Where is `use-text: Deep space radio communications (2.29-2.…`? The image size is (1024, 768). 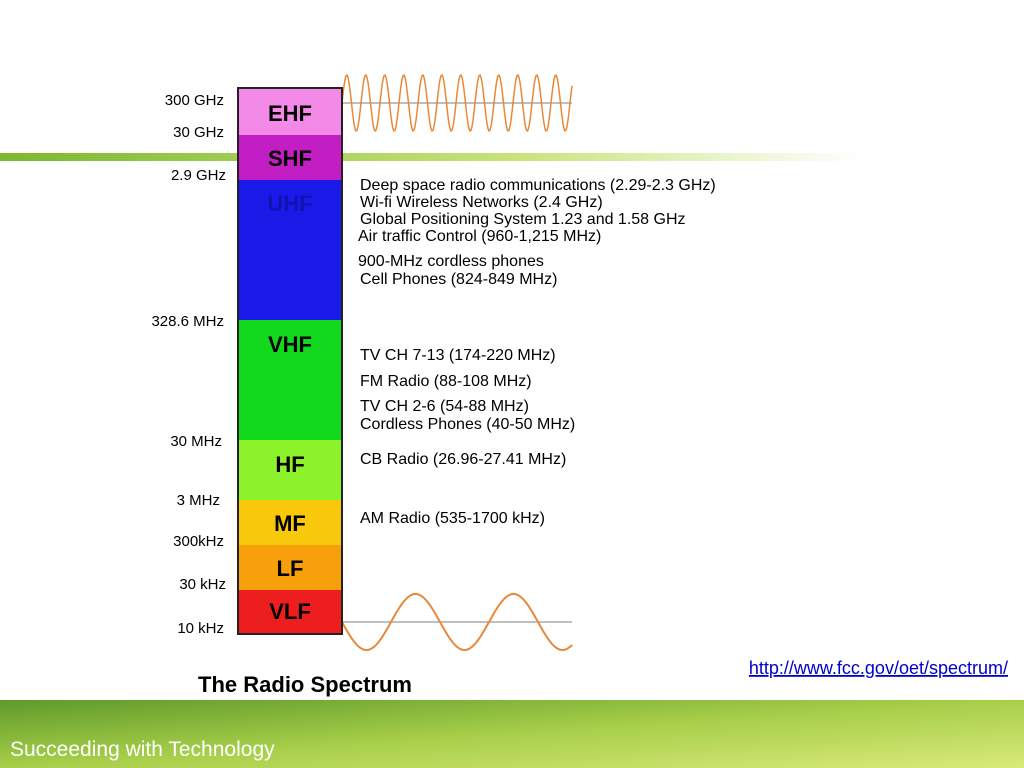 use-text: Deep space radio communications (2.29-2.… is located at coordinates (538, 185).